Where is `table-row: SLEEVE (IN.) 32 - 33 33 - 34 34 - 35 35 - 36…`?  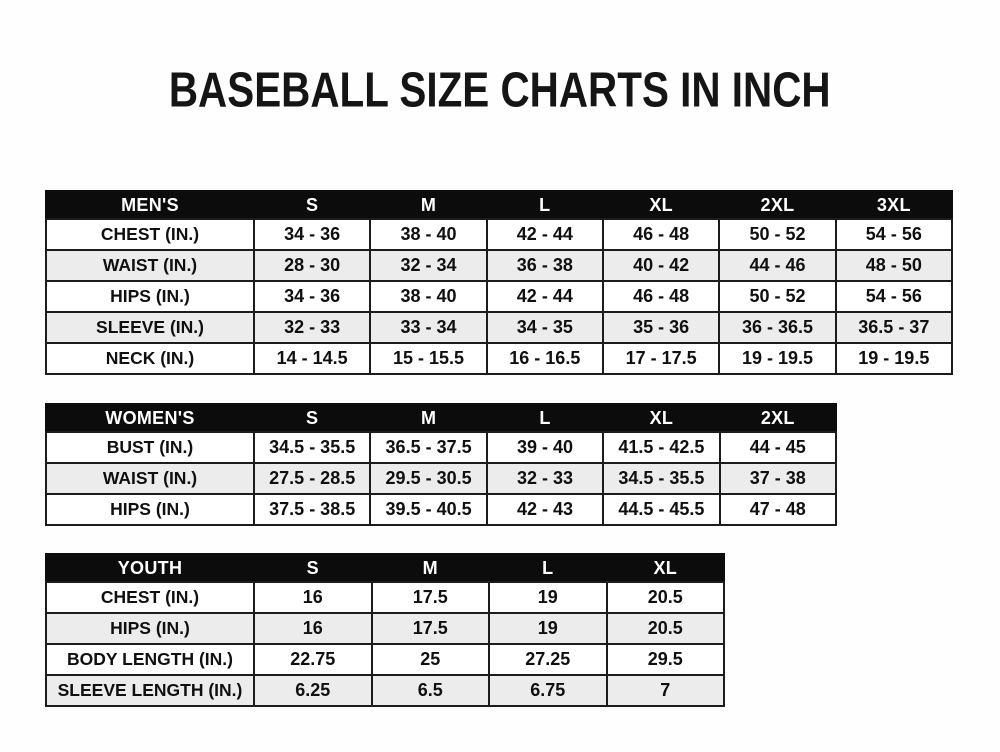 table-row: SLEEVE (IN.) 32 - 33 33 - 34 34 - 35 35 - 36… is located at coordinates (499, 327).